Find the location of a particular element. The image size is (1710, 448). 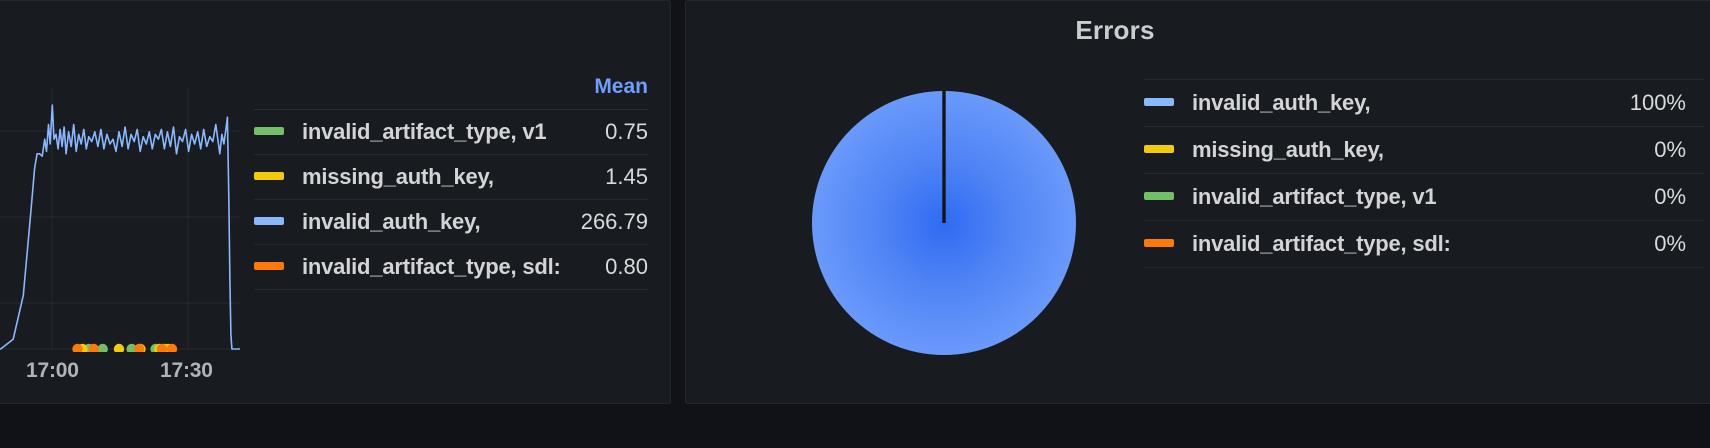

pie-svg is located at coordinates (944, 223).